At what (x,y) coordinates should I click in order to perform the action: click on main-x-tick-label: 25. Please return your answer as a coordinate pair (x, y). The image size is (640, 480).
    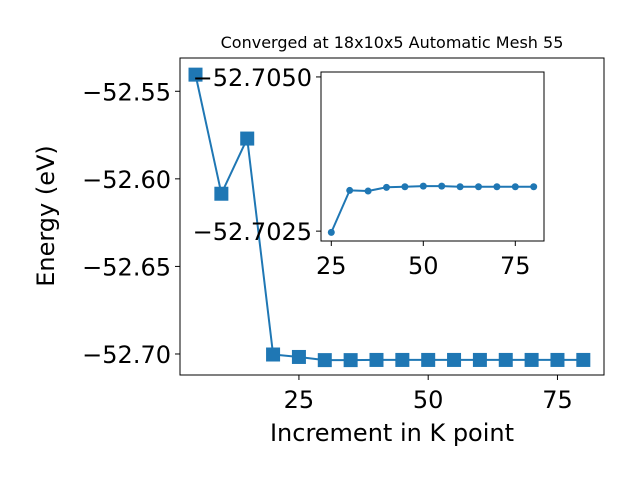
    Looking at the image, I should click on (299, 400).